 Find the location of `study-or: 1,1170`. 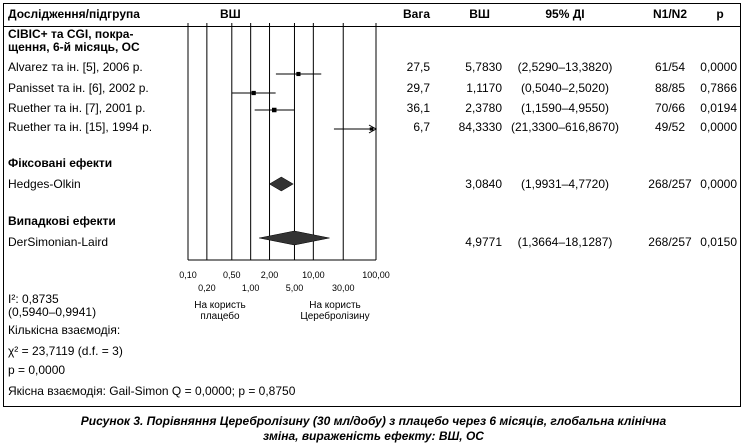

study-or: 1,1170 is located at coordinates (484, 88).